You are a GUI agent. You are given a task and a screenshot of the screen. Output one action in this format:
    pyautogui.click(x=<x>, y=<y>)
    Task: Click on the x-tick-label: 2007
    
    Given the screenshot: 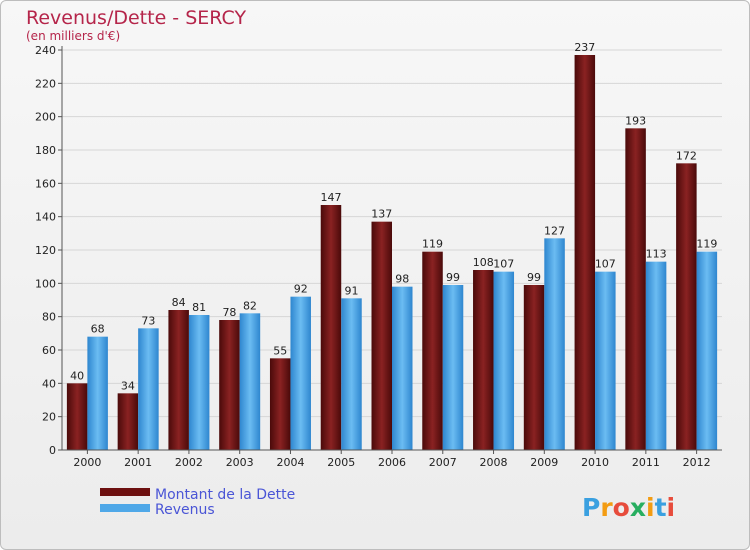 What is the action you would take?
    pyautogui.click(x=443, y=462)
    